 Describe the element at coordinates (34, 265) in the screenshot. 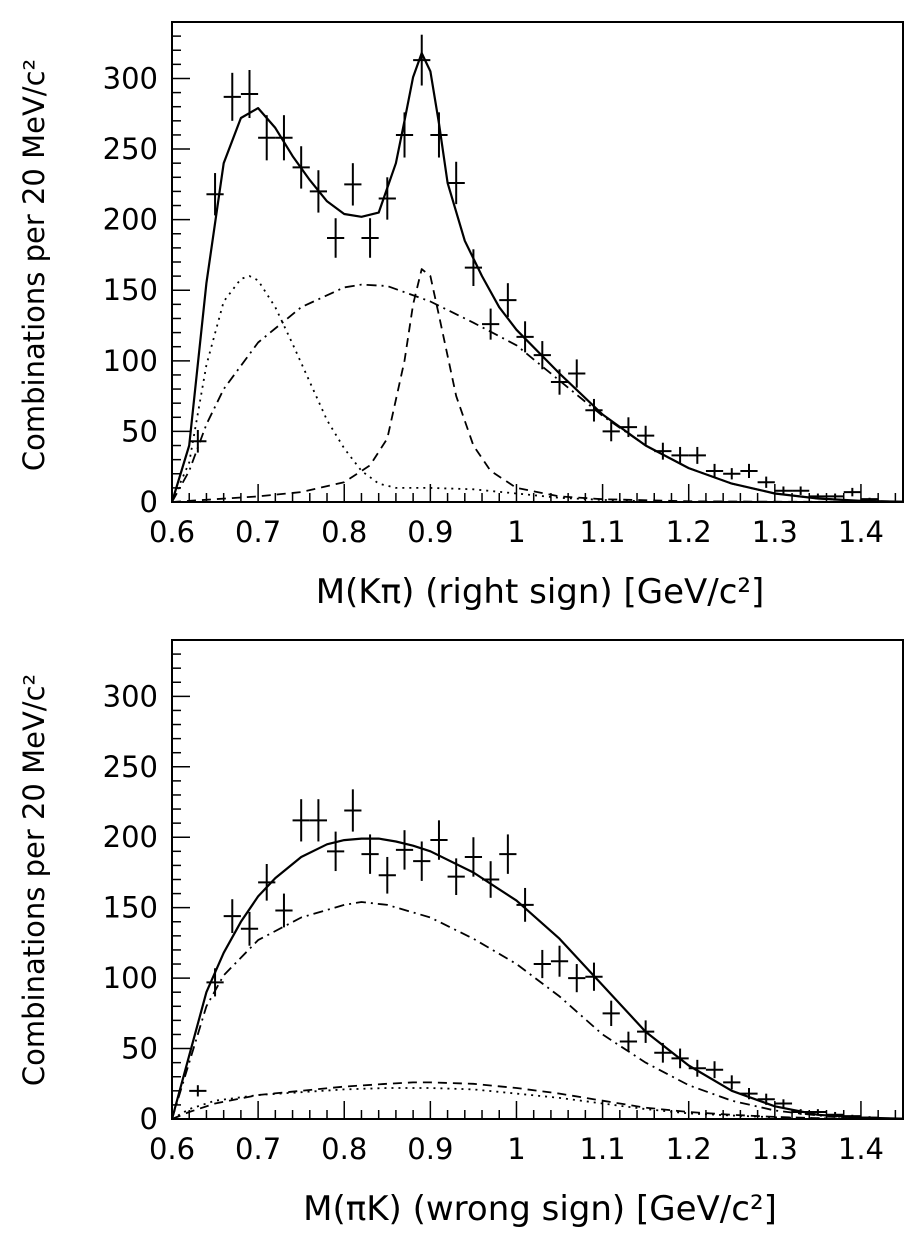

I see `y-axis-title-right-sign: Combinations per 20 MeV/c²` at that location.